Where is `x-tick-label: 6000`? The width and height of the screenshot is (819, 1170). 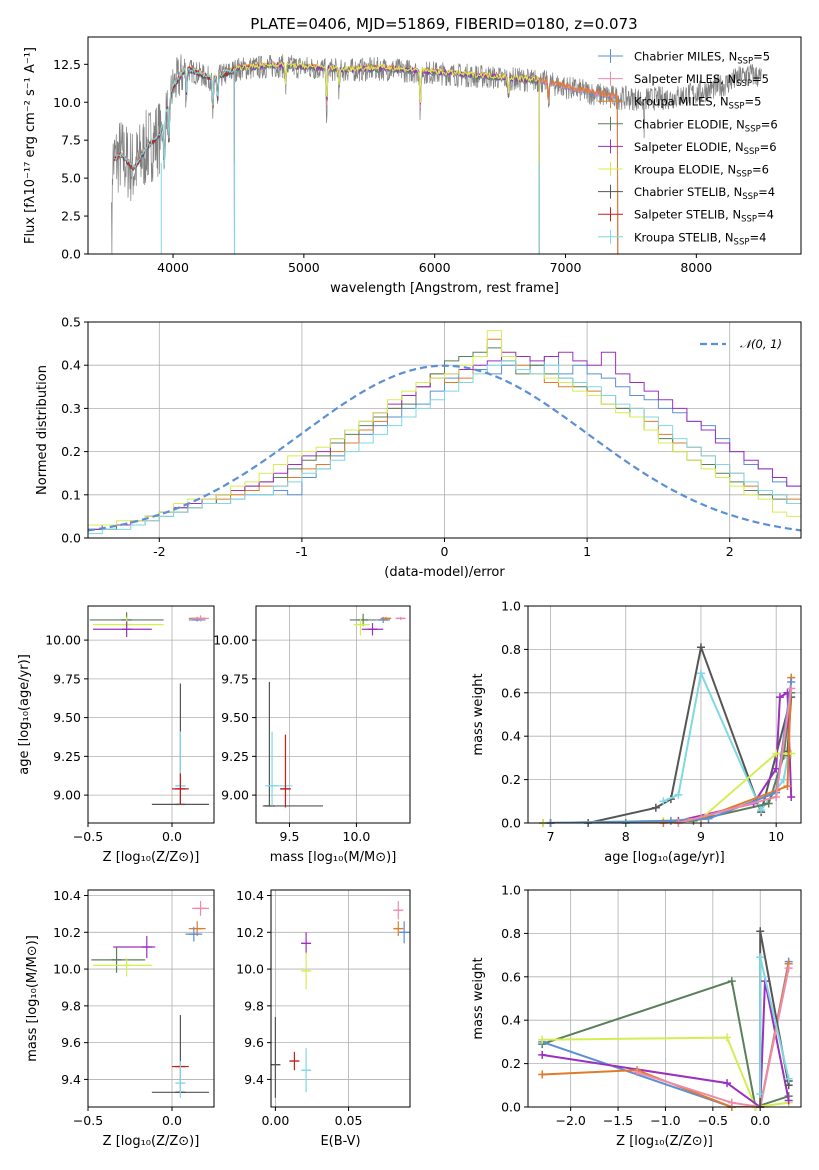
x-tick-label: 6000 is located at coordinates (435, 267).